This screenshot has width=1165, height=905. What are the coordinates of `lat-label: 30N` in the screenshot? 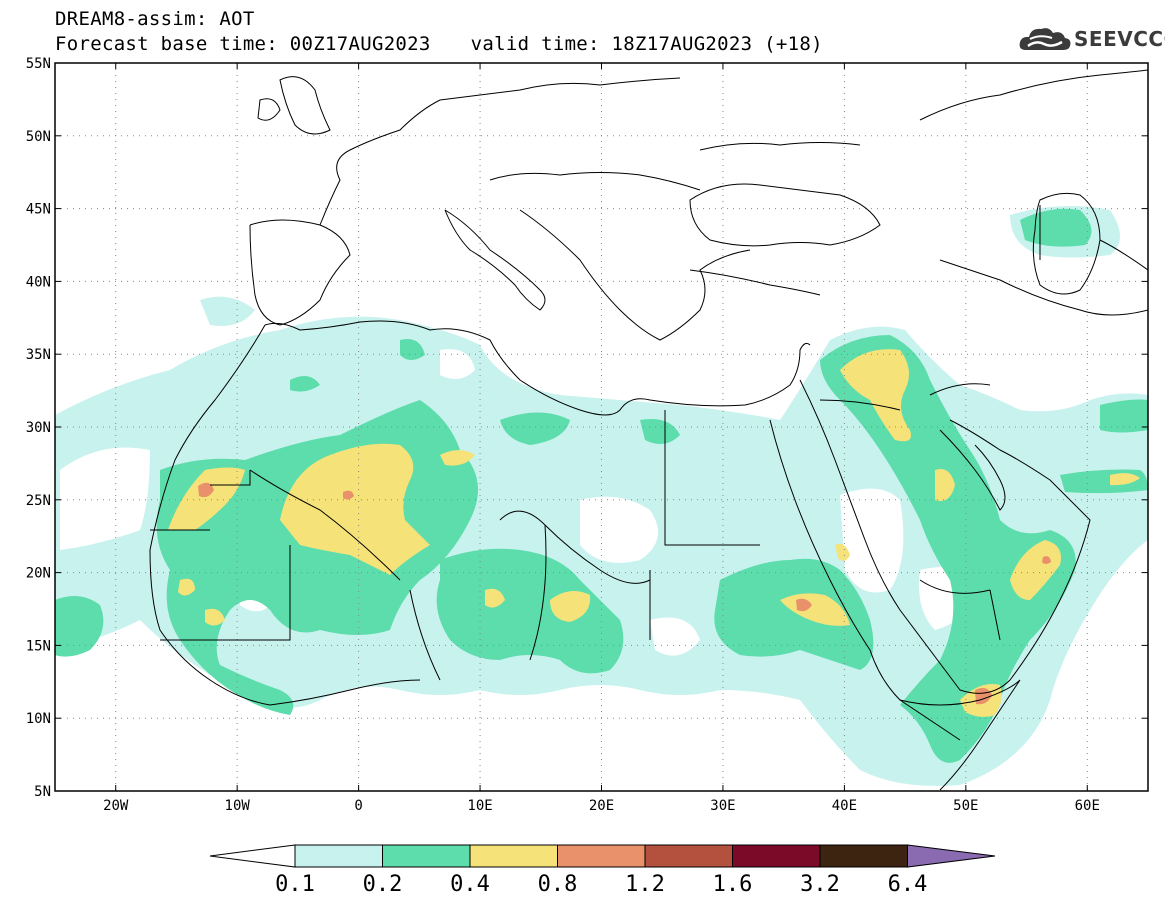 It's located at (38, 428).